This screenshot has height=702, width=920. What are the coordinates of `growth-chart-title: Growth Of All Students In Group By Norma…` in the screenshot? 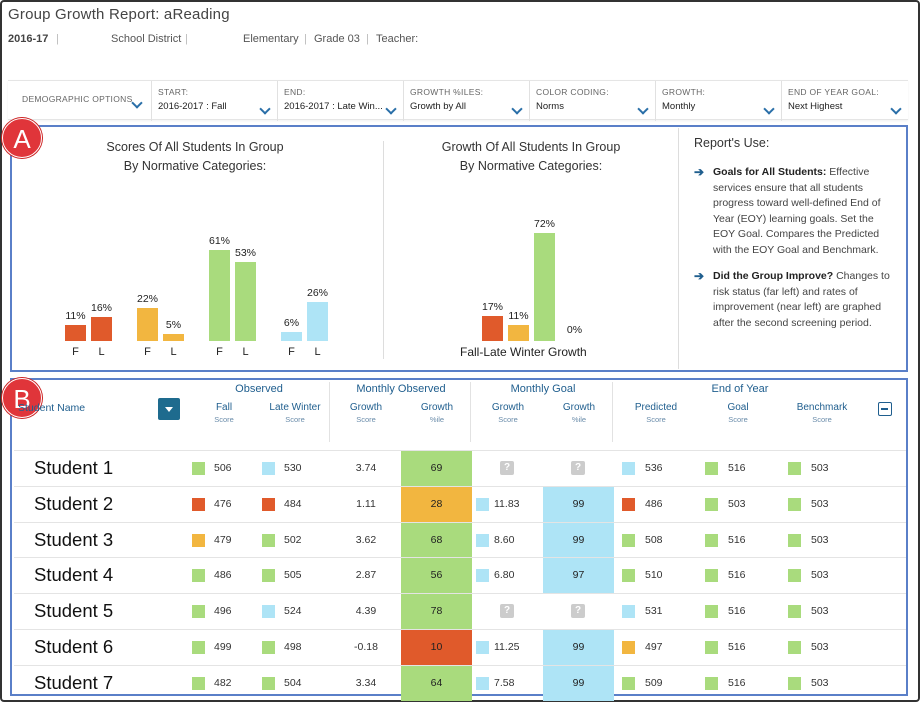 It's located at (531, 157).